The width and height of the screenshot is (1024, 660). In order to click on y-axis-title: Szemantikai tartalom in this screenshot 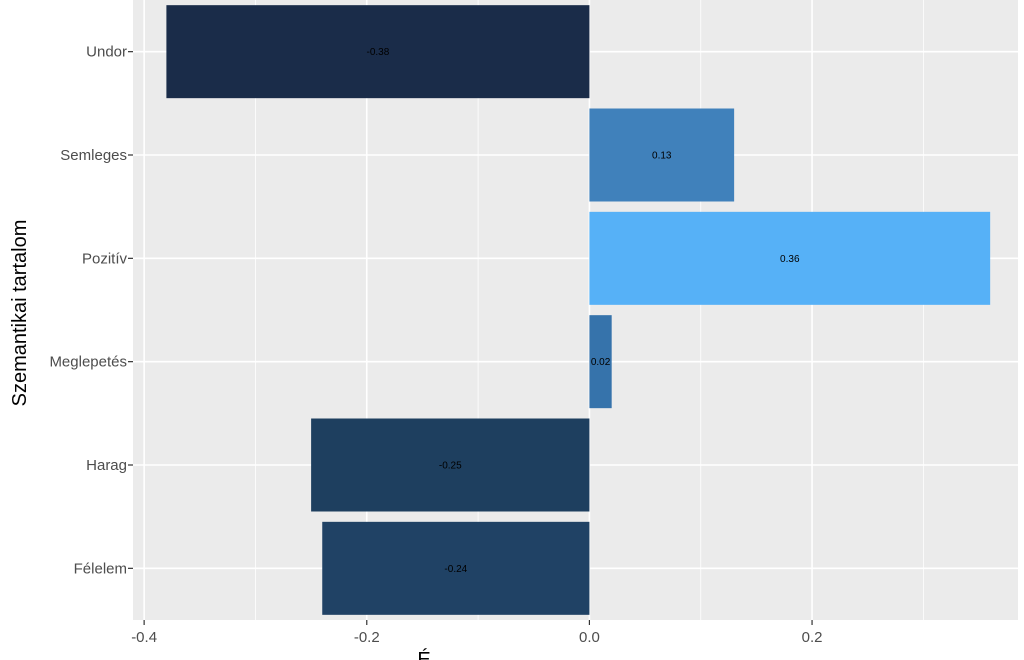, I will do `click(20, 313)`.